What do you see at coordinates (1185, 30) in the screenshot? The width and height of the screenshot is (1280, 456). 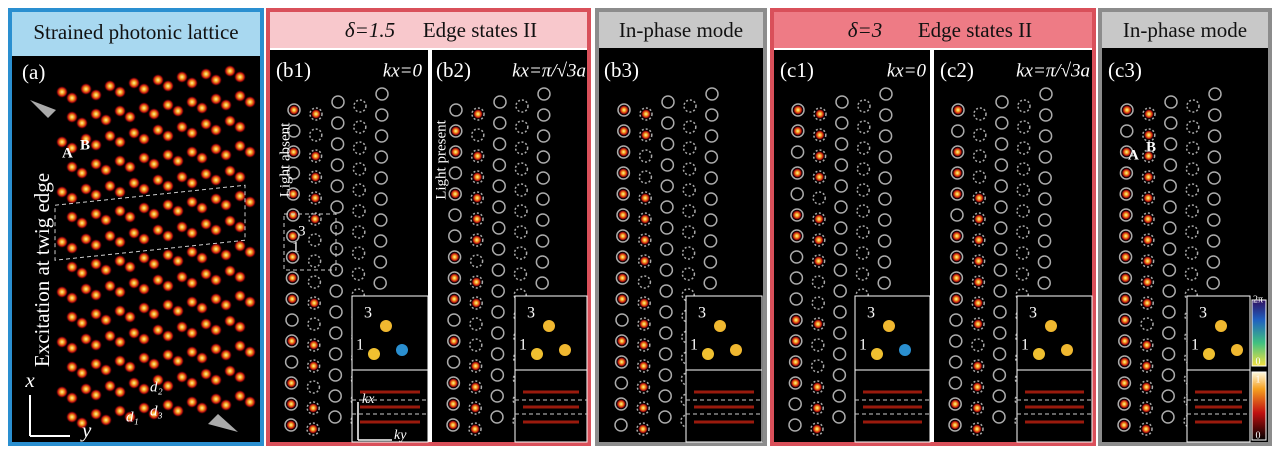 I see `header: In-phase mode` at bounding box center [1185, 30].